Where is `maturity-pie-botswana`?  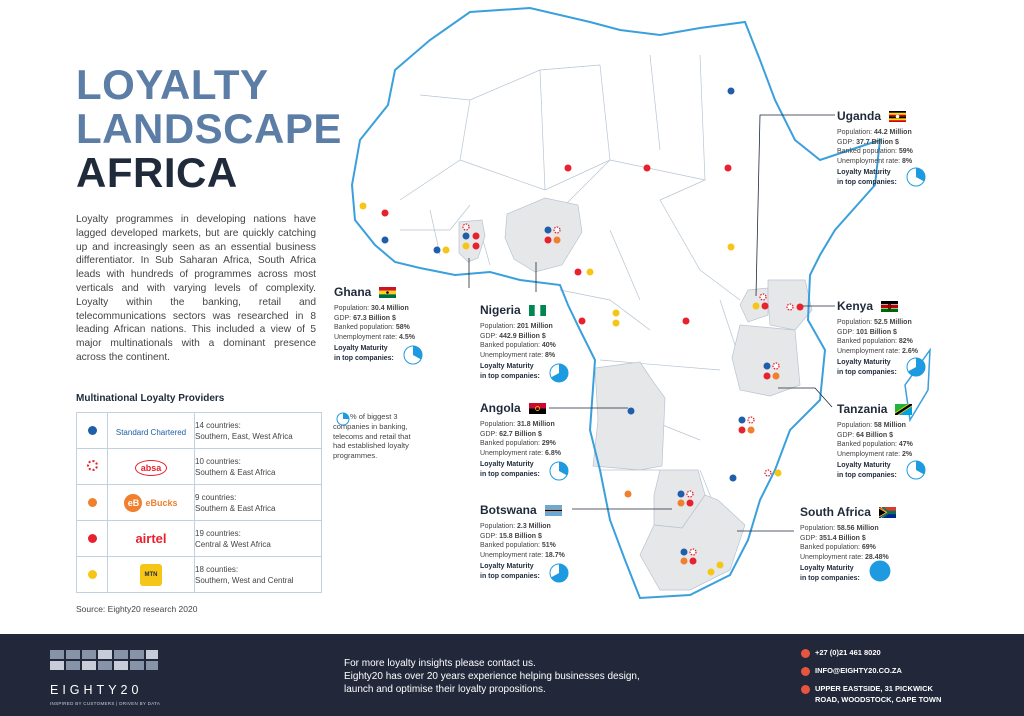
maturity-pie-botswana is located at coordinates (559, 573).